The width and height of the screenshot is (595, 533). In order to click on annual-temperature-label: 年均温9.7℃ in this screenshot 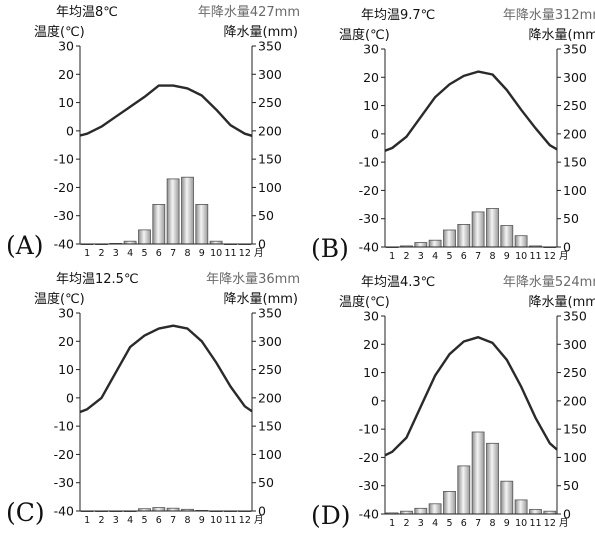, I will do `click(398, 15)`.